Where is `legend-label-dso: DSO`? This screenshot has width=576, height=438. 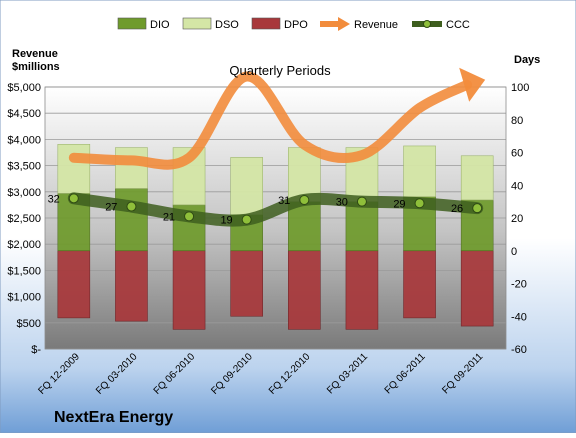
legend-label-dso: DSO is located at coordinates (227, 25).